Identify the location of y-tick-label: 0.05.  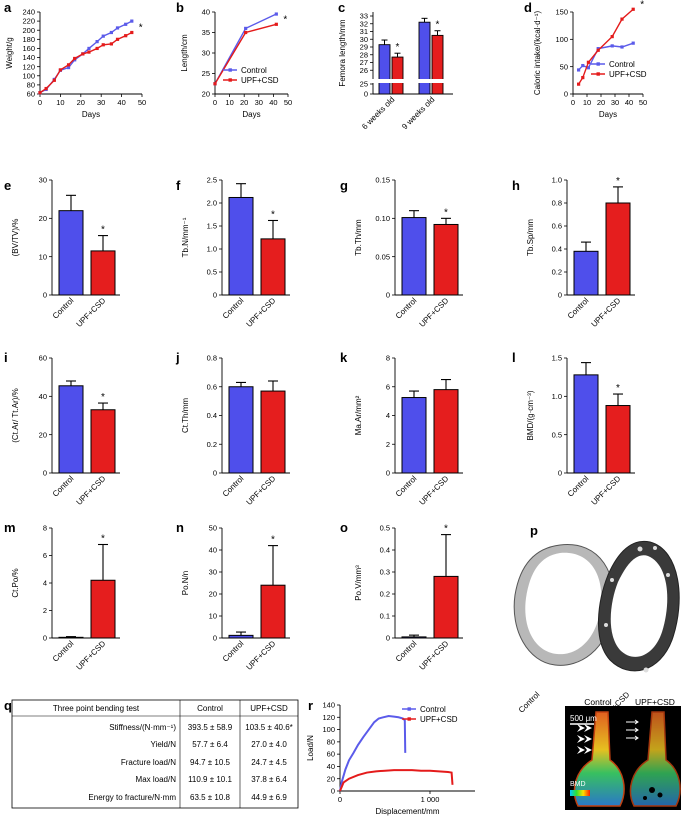
(382, 256).